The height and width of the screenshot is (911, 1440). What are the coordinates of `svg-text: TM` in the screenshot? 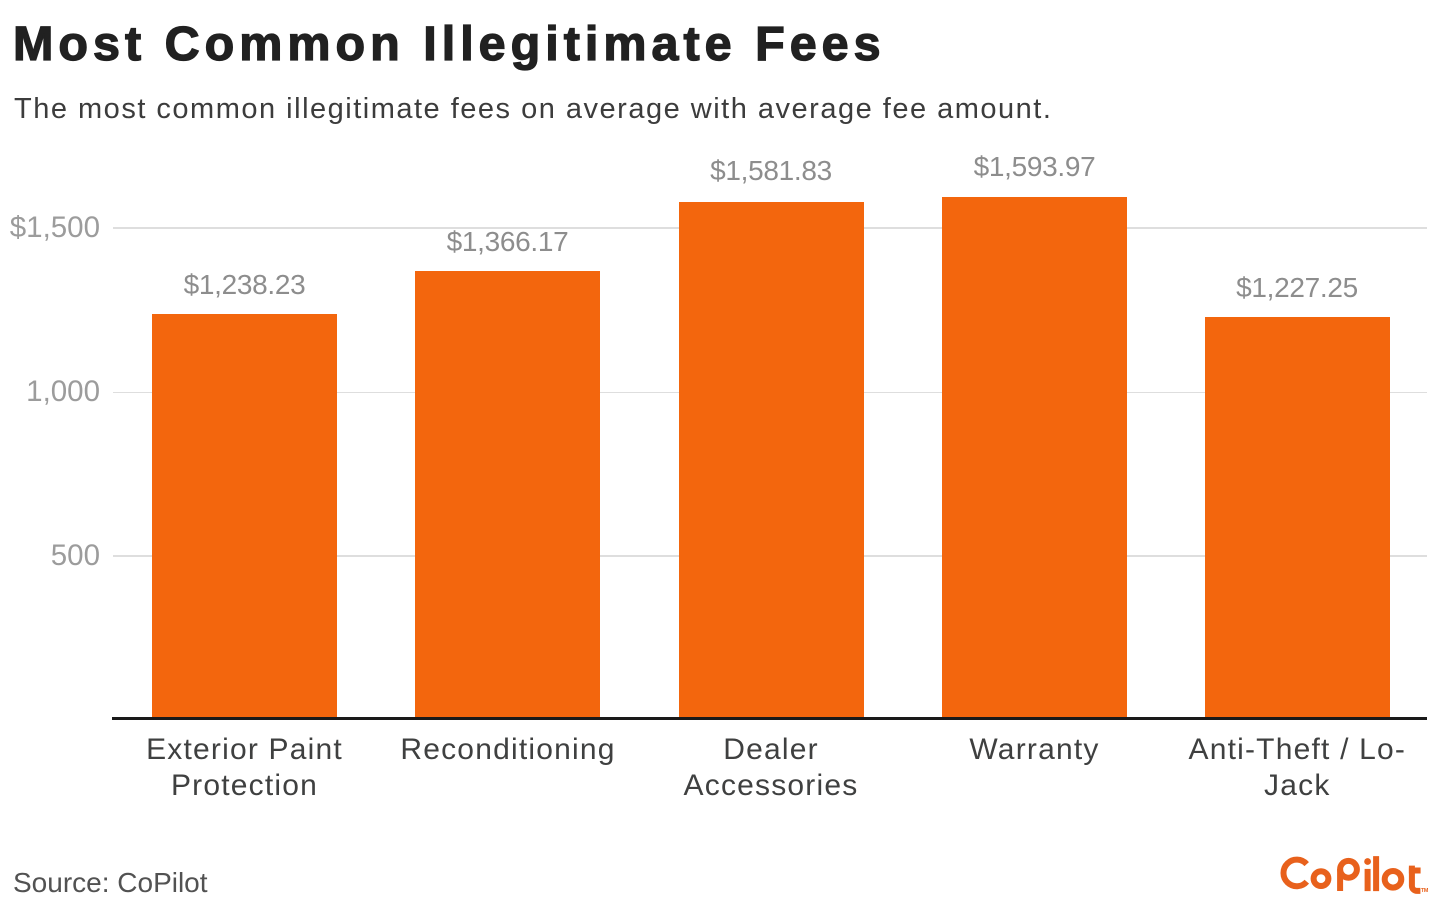 It's located at (1425, 891).